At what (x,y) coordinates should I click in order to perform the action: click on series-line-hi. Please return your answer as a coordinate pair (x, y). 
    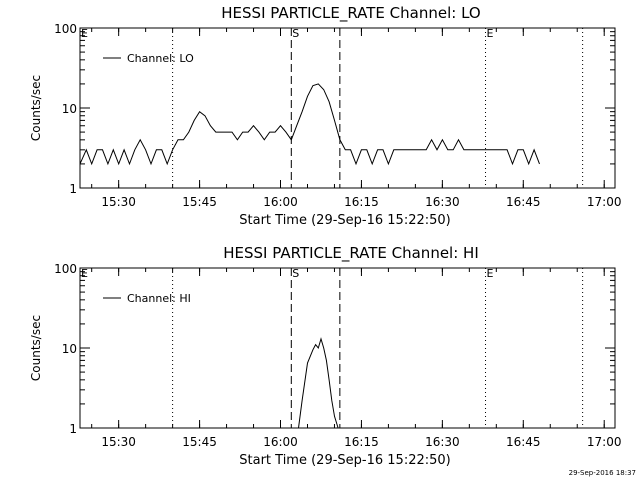
    Looking at the image, I should click on (318, 383).